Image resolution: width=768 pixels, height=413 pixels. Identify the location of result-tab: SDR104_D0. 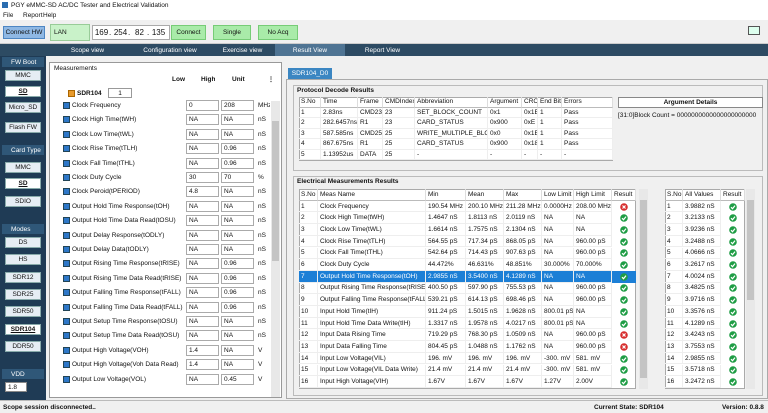
(310, 73).